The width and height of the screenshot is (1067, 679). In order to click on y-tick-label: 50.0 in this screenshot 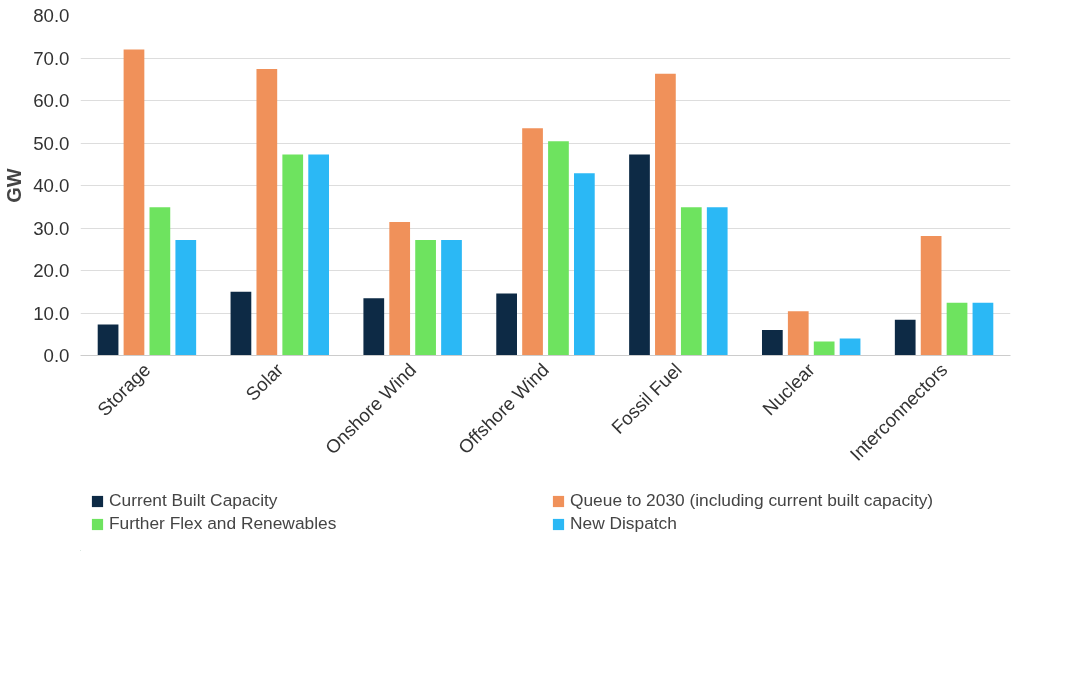, I will do `click(51, 143)`.